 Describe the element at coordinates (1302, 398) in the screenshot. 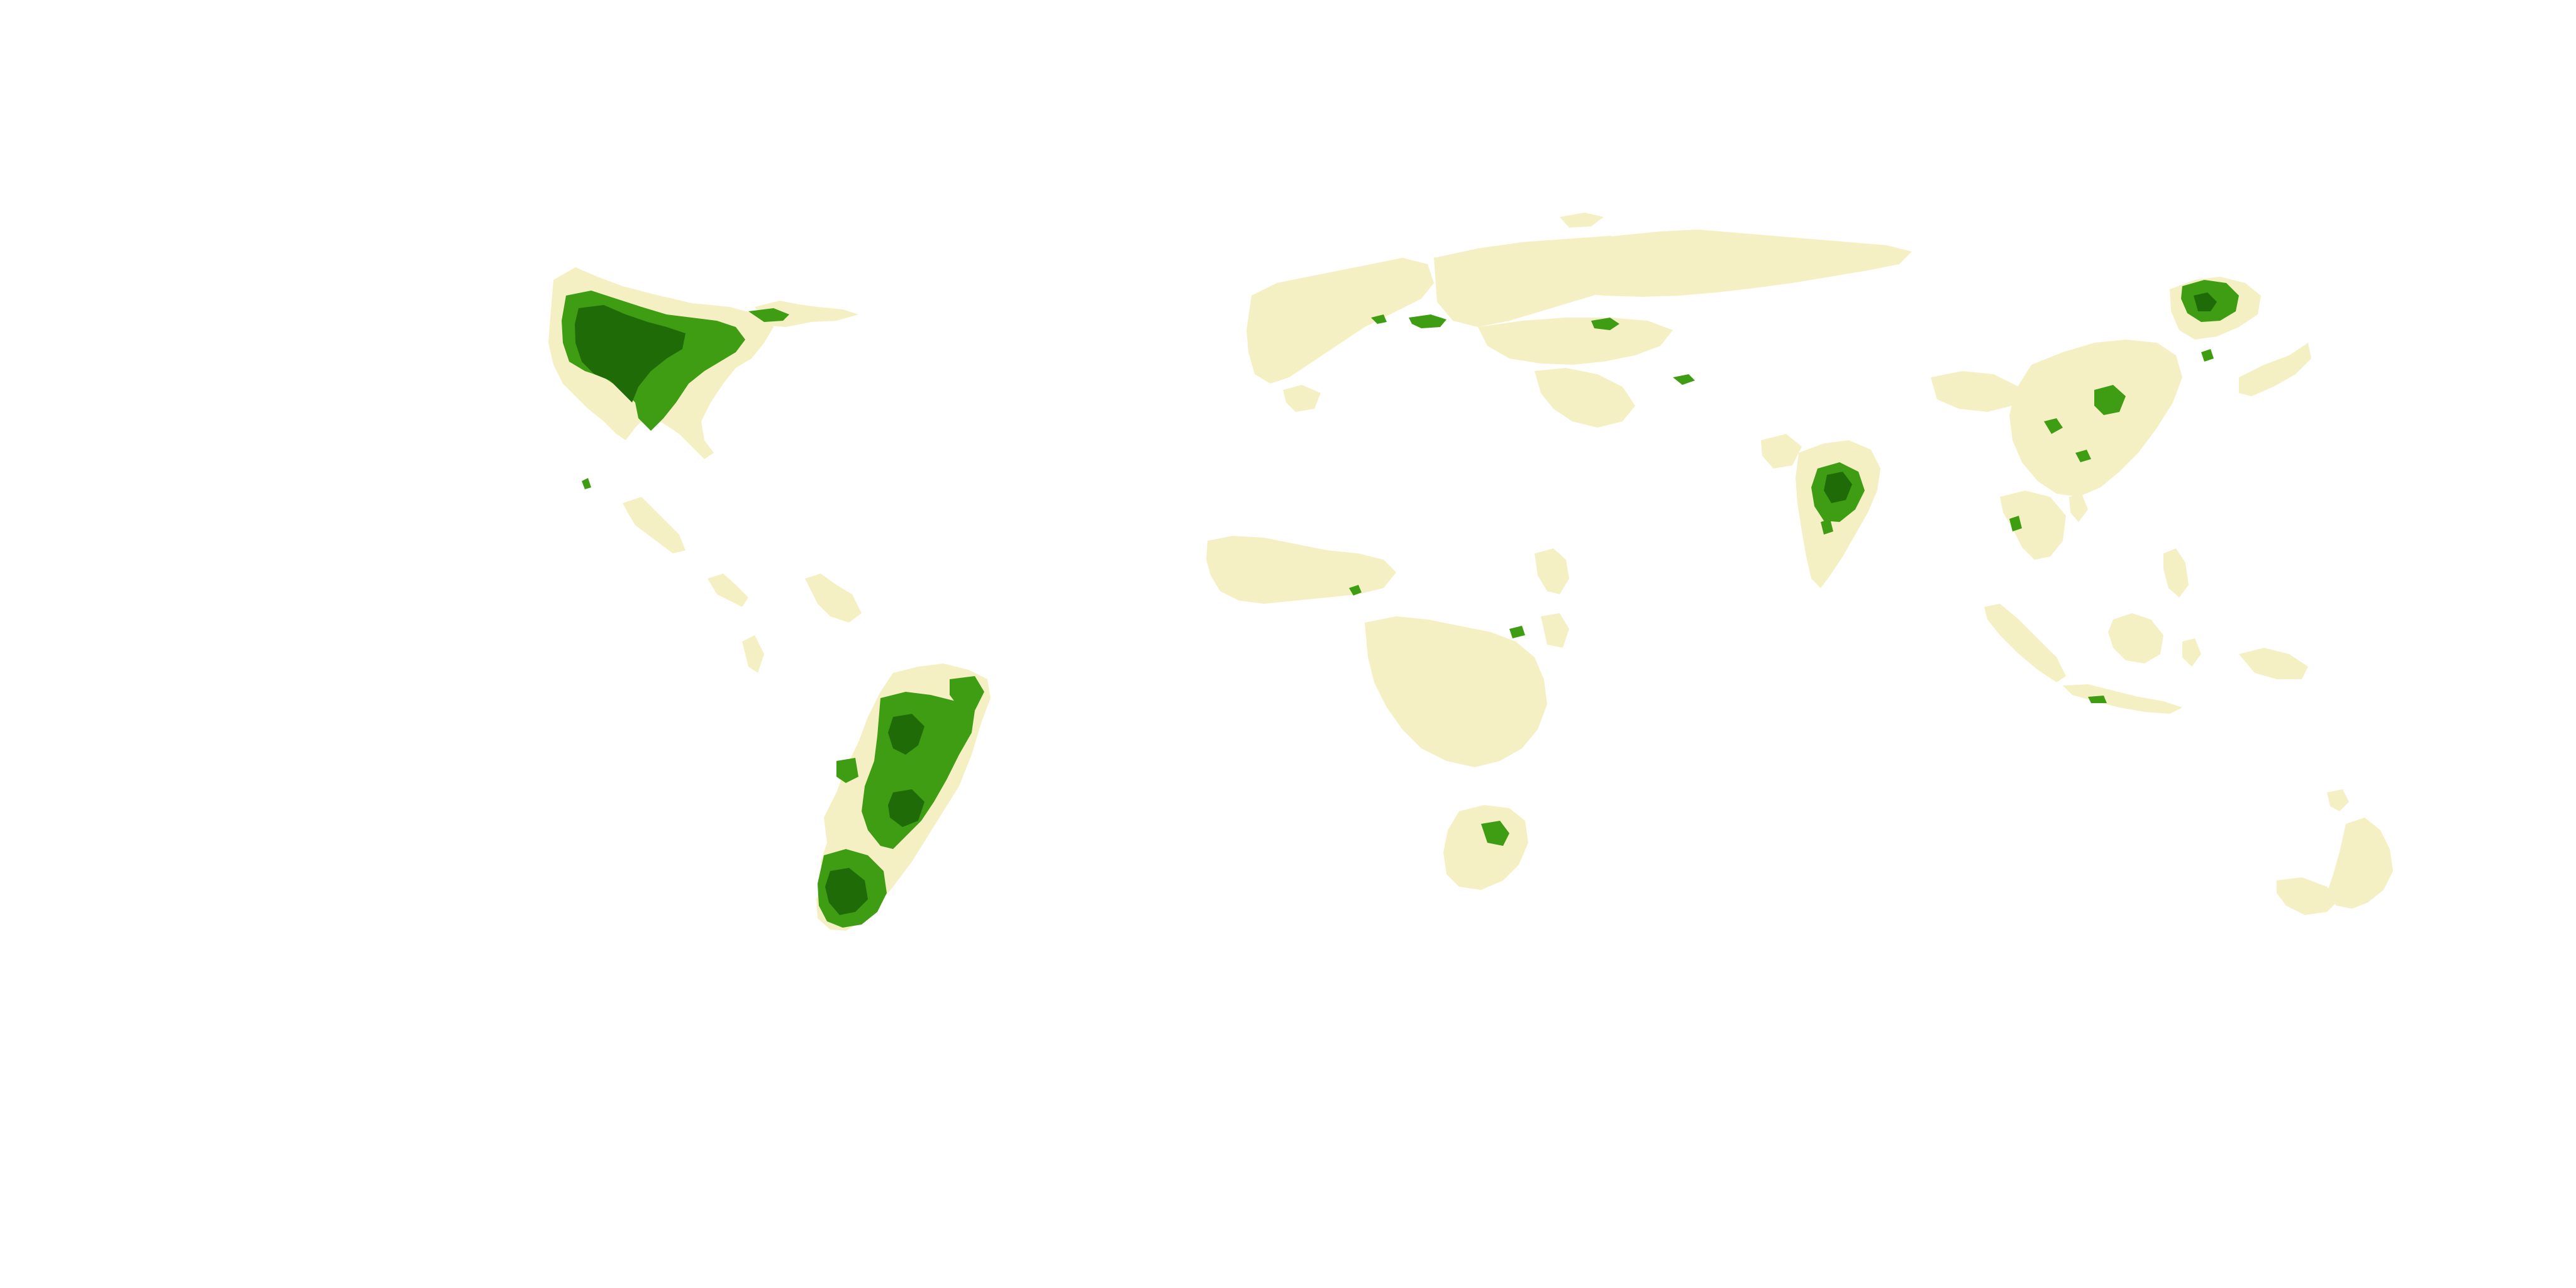

I see `landmass-mediterranean` at that location.